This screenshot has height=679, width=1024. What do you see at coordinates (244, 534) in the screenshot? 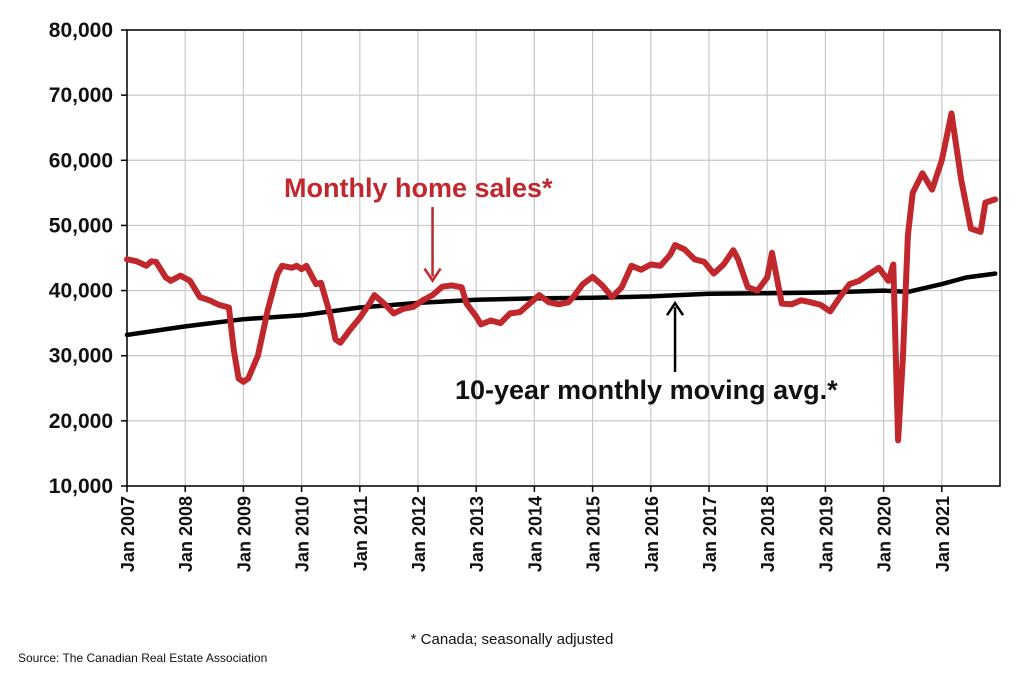
I see `x-tick-label: Jan 2009` at bounding box center [244, 534].